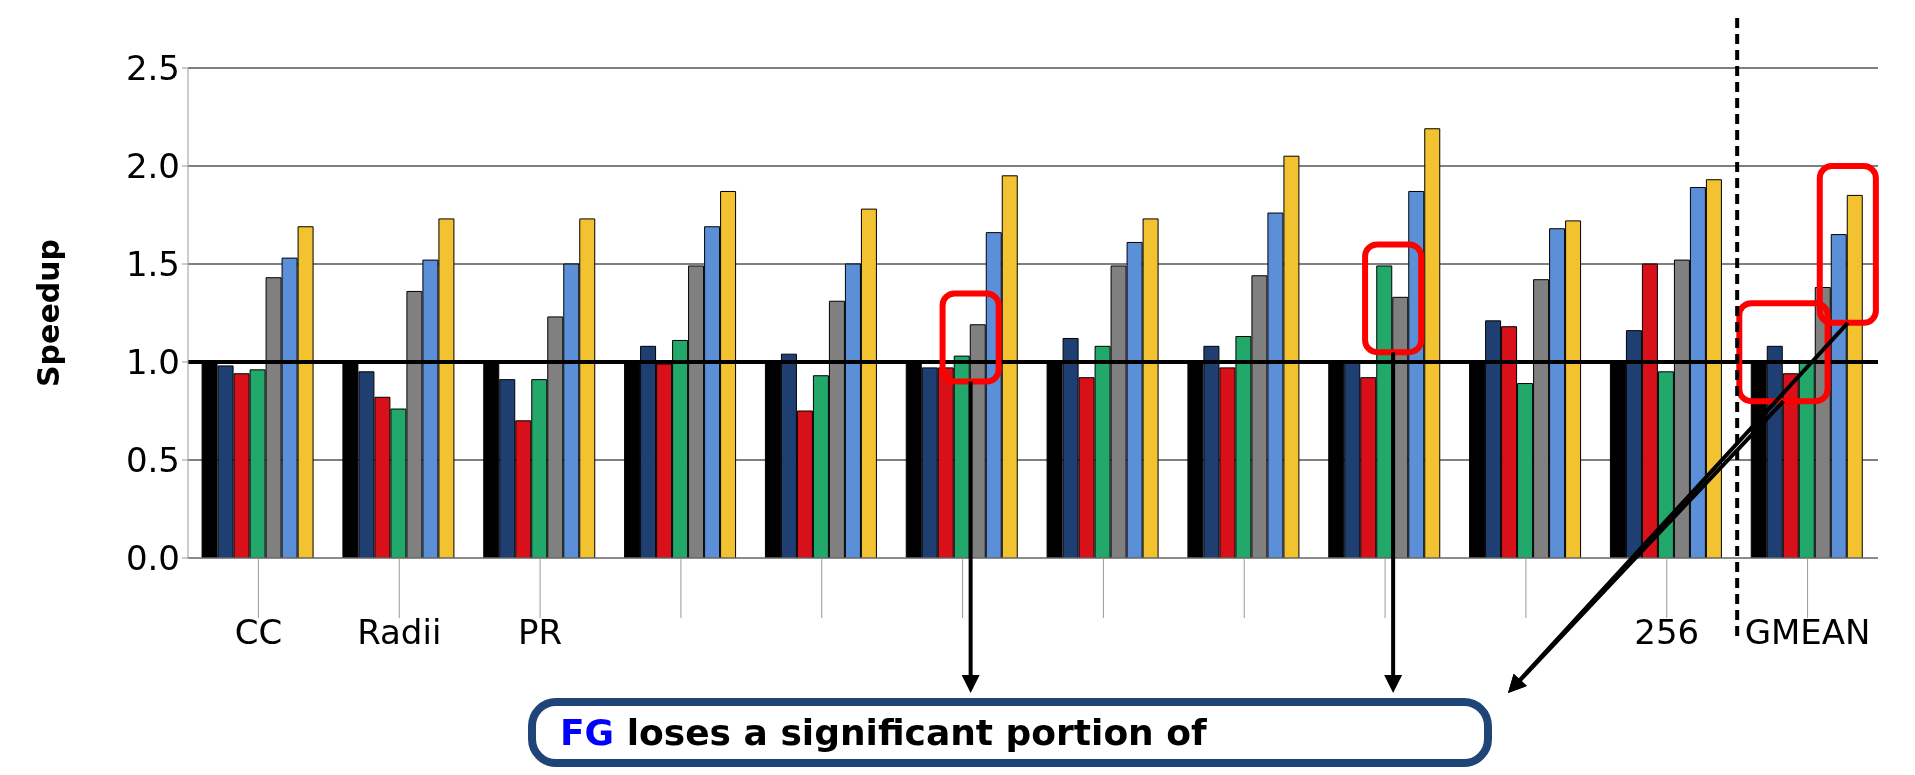 This screenshot has height=775, width=1915. I want to click on y-tick-label: 0.0, so click(152, 558).